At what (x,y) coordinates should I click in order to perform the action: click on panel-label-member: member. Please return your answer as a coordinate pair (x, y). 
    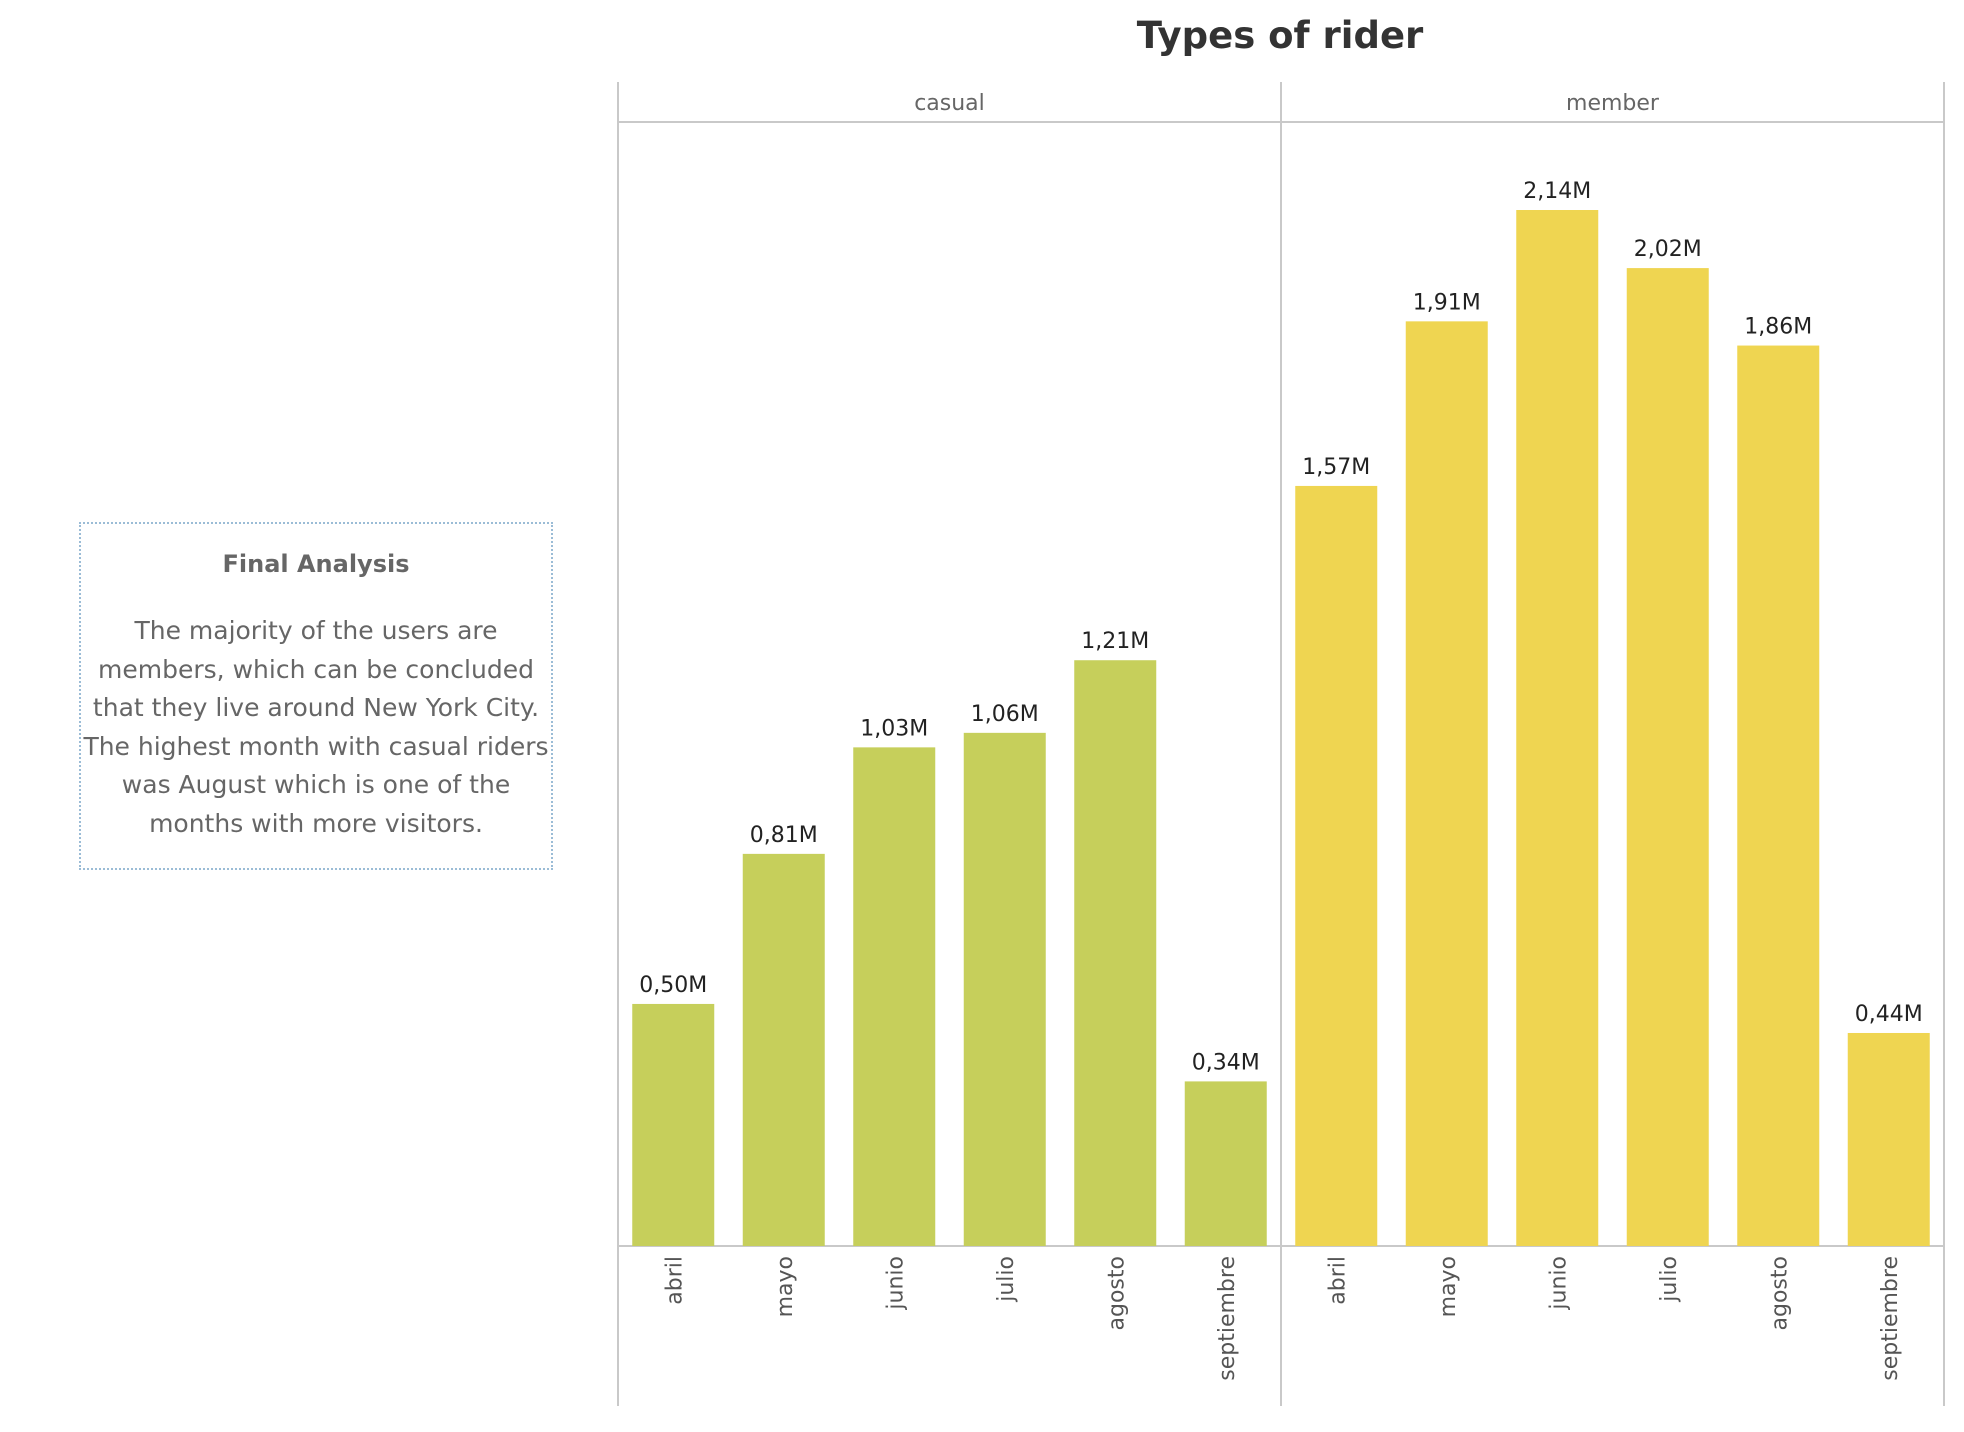
    Looking at the image, I should click on (1613, 103).